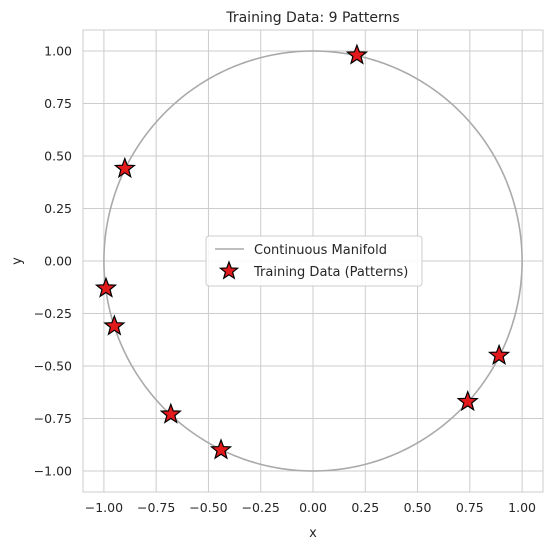  What do you see at coordinates (58, 51) in the screenshot?
I see `y-tick-label: 1.00` at bounding box center [58, 51].